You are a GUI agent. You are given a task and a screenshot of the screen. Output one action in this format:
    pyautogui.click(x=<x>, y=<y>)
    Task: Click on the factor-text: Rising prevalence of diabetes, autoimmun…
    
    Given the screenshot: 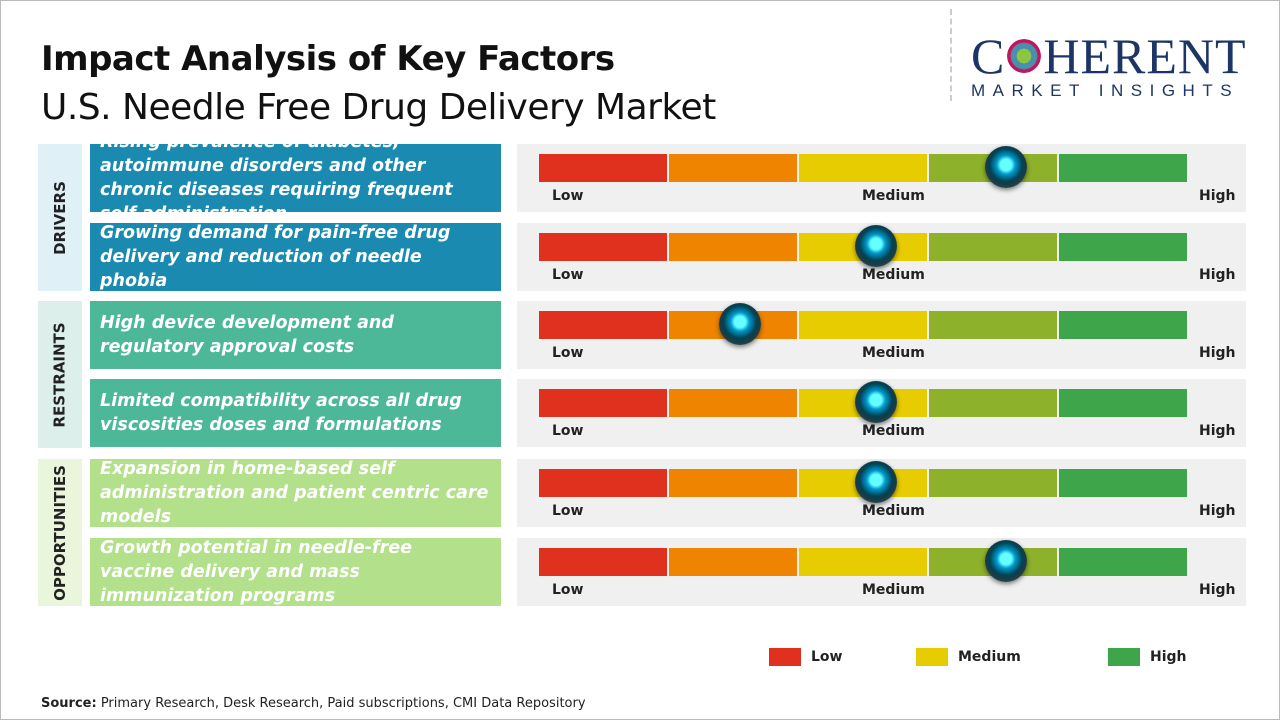 What is the action you would take?
    pyautogui.click(x=295, y=178)
    